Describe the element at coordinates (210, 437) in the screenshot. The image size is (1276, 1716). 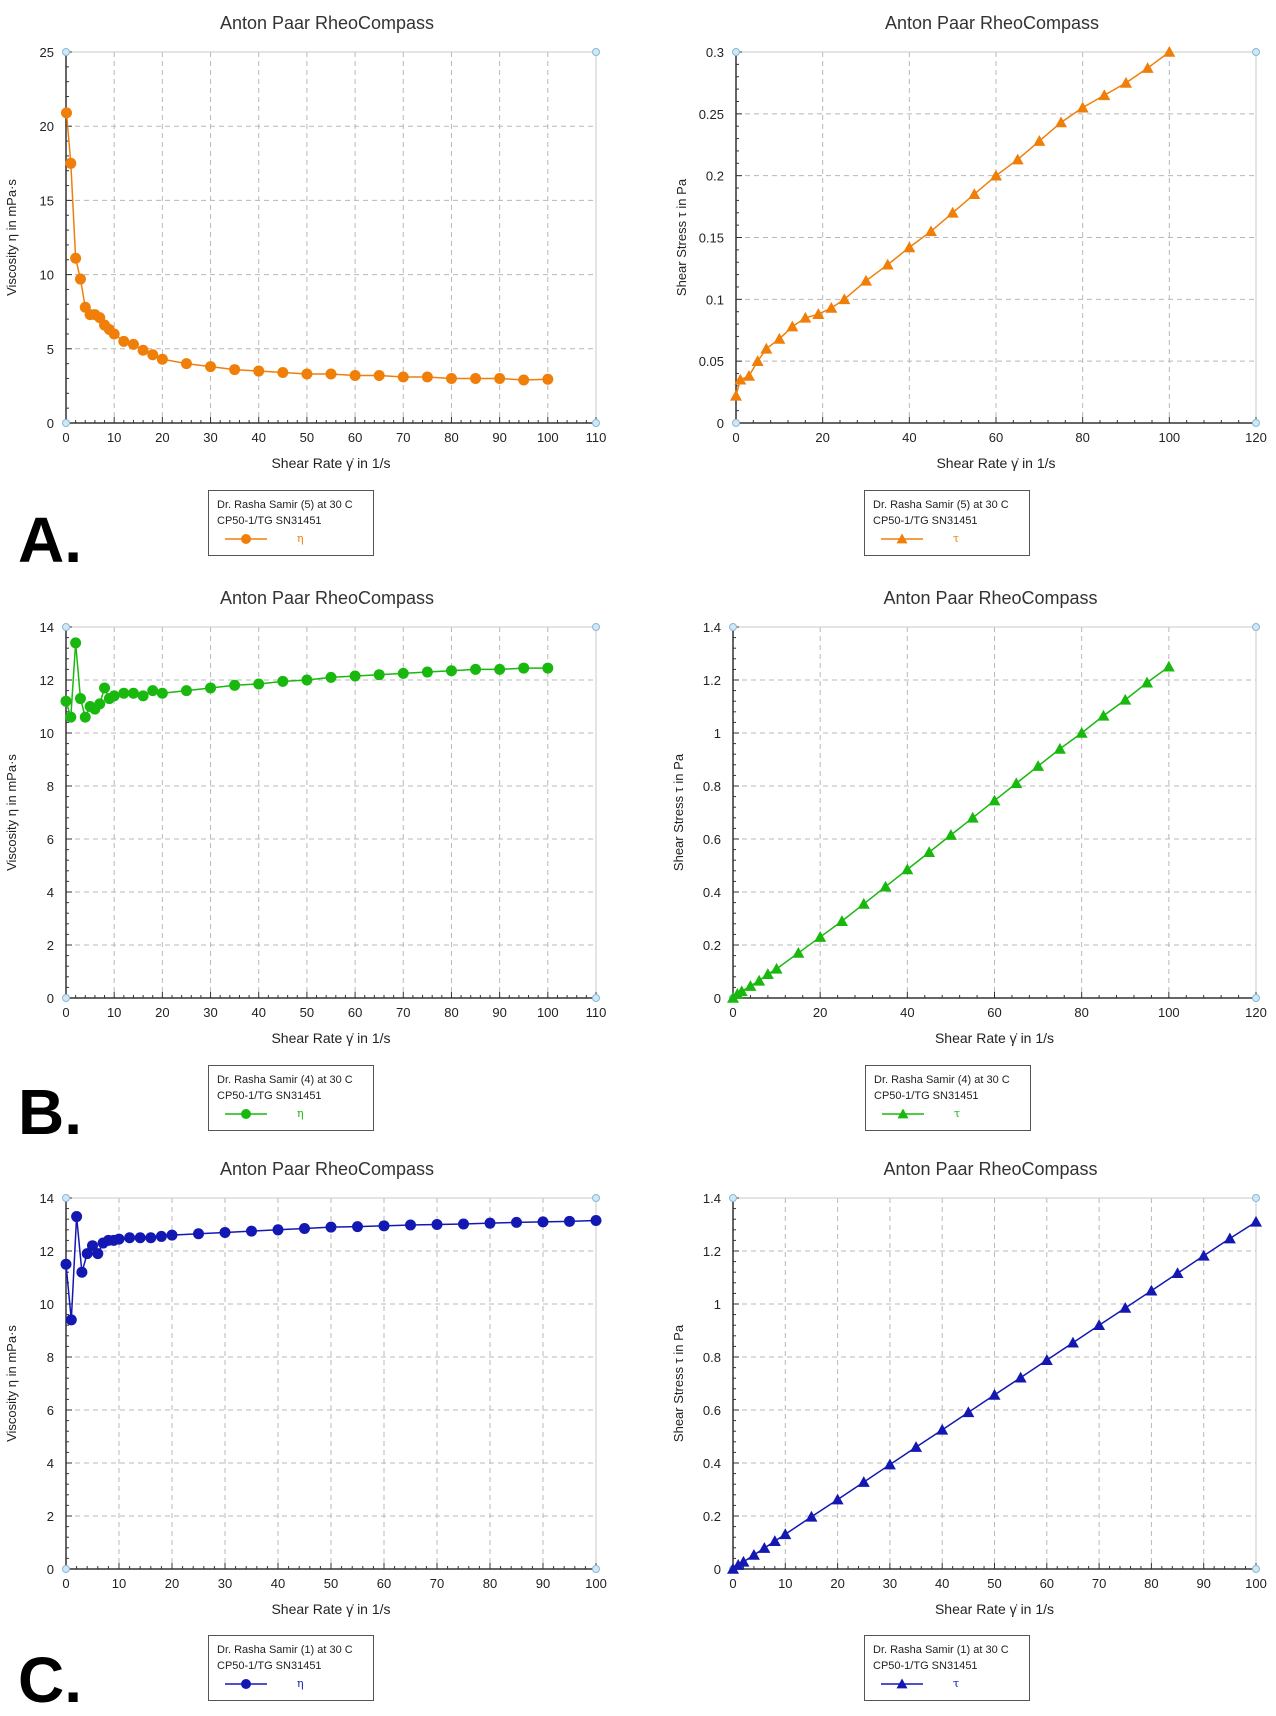
I see `x-tick-label: 30` at that location.